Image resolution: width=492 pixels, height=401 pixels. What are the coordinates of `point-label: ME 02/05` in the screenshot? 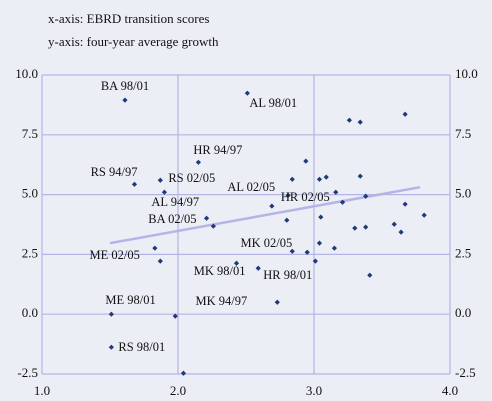 It's located at (115, 255).